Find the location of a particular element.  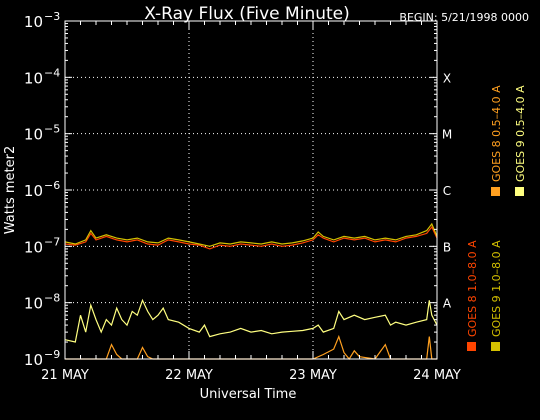

flare-class-label: A is located at coordinates (447, 304).